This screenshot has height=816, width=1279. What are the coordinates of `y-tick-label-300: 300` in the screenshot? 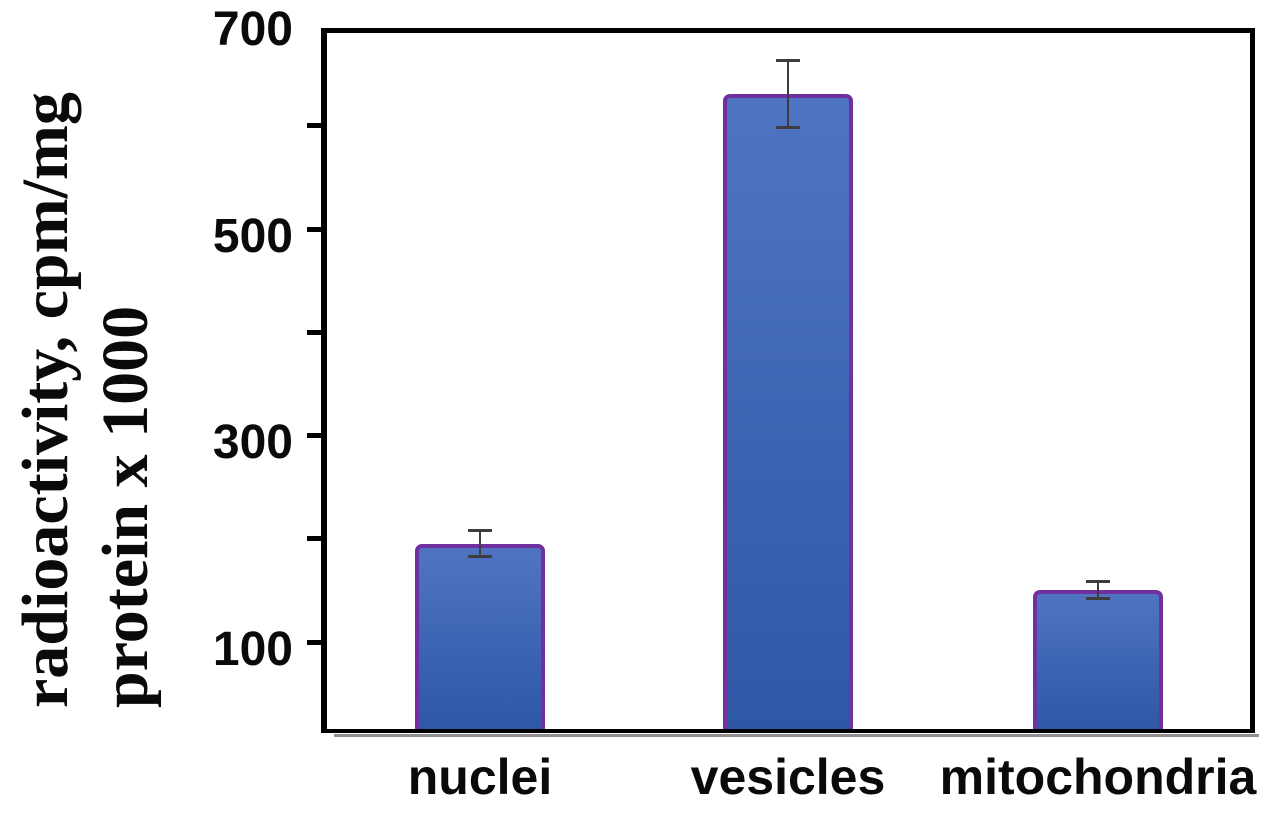 It's located at (252, 442).